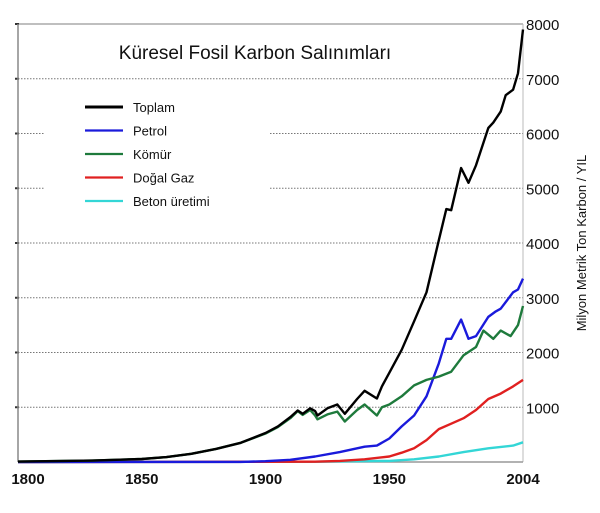 The height and width of the screenshot is (513, 600). Describe the element at coordinates (542, 408) in the screenshot. I see `y-tick-label: 1000` at that location.